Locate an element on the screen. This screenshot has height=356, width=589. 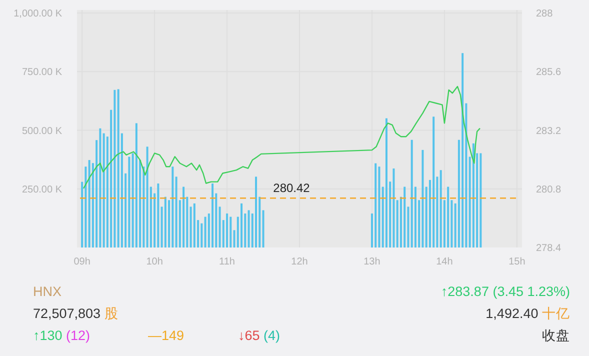
x-tick-label: 15h is located at coordinates (517, 262).